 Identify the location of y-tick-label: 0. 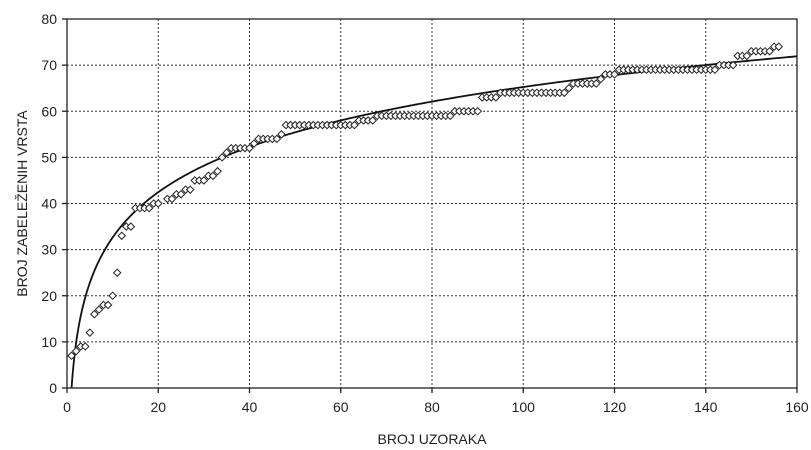
(53, 388).